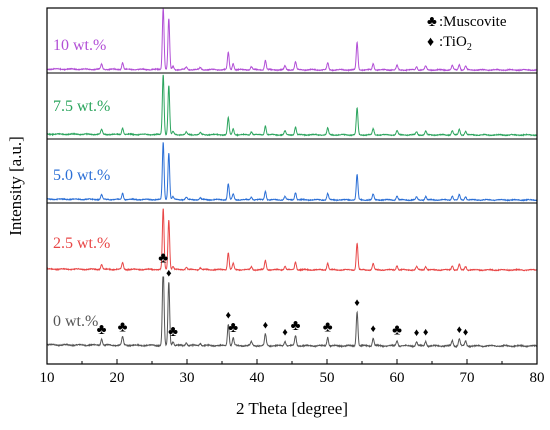  I want to click on markers-group: ♣ ♣♣♦♣♦♣ ♦♦ ♣ ♣♦♦ ♣ ♦ ♦ ♦ ♦, so click(283, 295).